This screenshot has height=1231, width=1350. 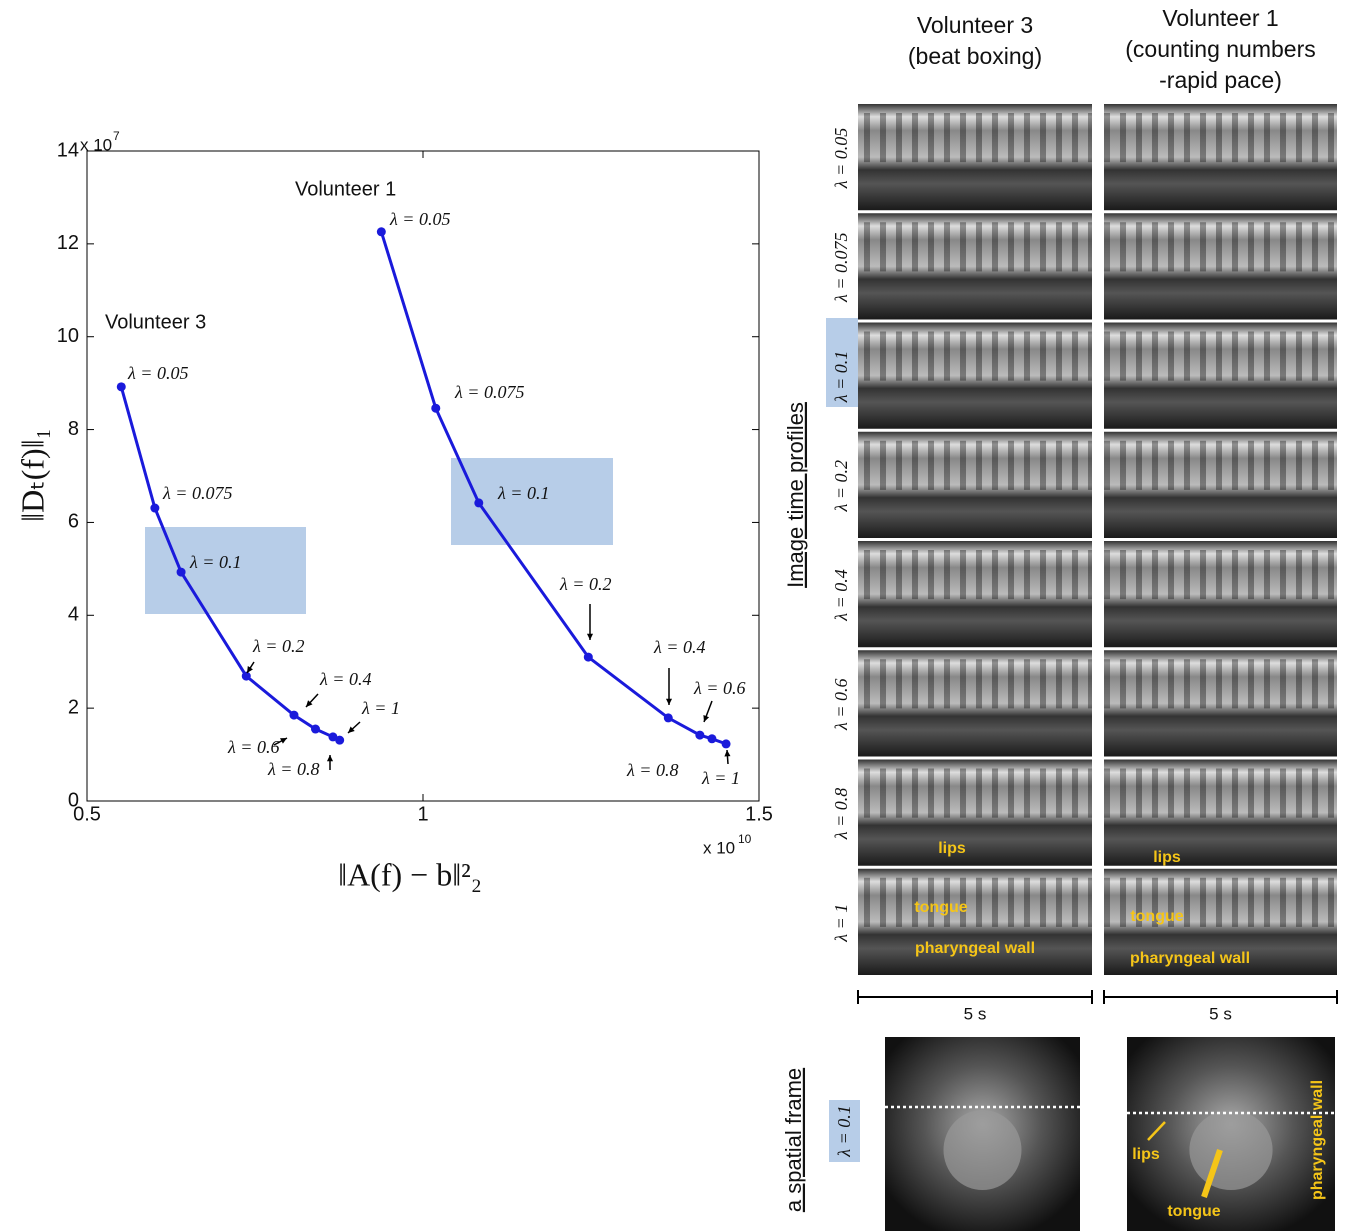 I want to click on x-tick-label: 0.5, so click(x=87, y=814).